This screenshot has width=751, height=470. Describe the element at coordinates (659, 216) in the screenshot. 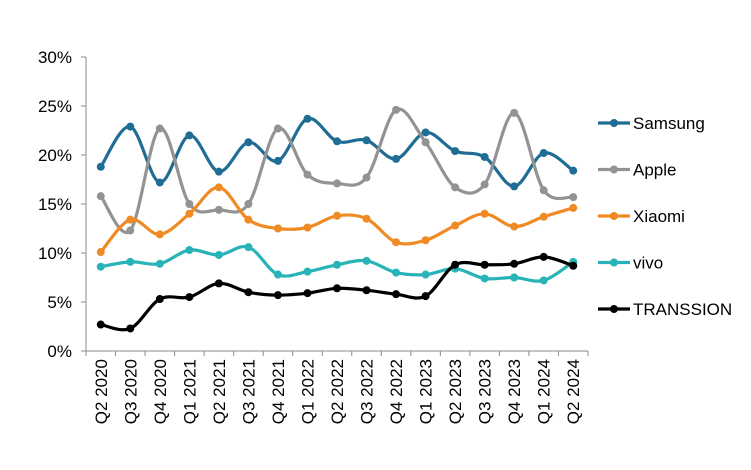

I see `legend-label-xiaomi: Xiaomi` at that location.